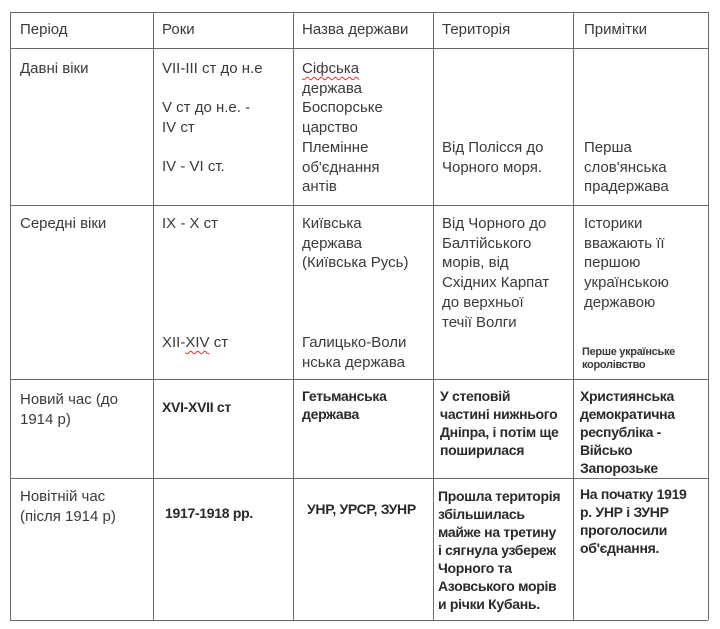  What do you see at coordinates (54, 68) in the screenshot?
I see `cell-period: Давні віки` at bounding box center [54, 68].